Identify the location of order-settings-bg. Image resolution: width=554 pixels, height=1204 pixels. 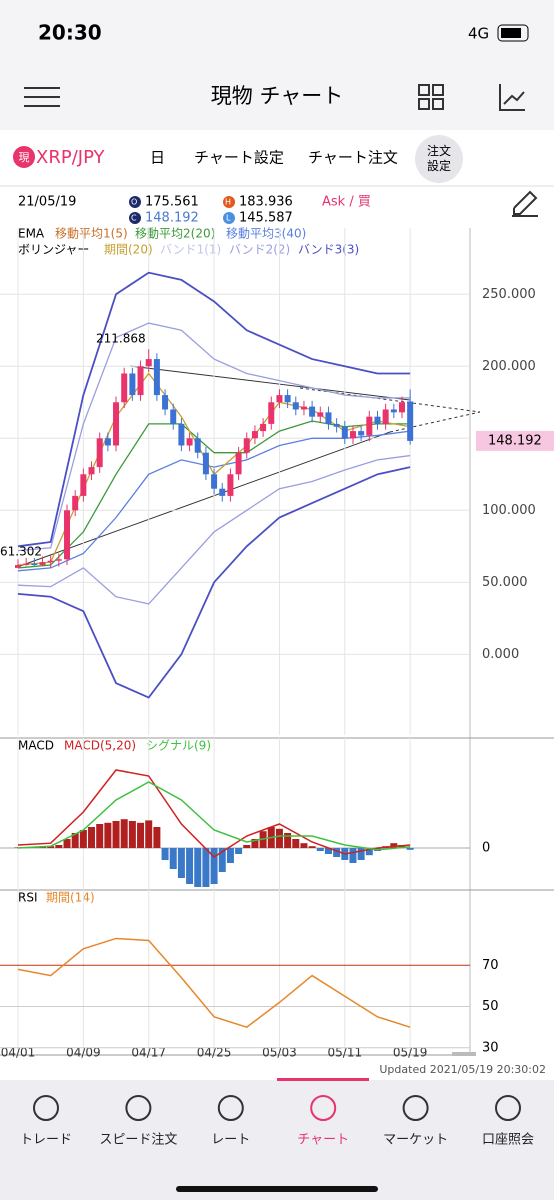
(439, 159).